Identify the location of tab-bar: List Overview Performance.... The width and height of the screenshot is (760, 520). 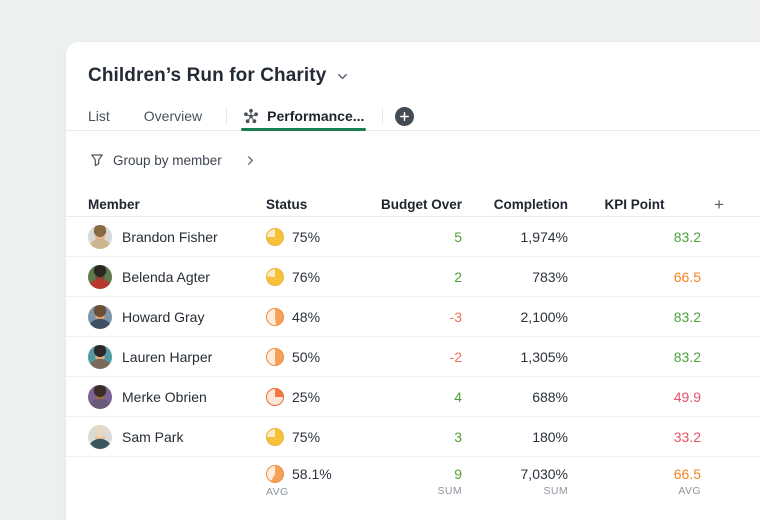
(413, 116).